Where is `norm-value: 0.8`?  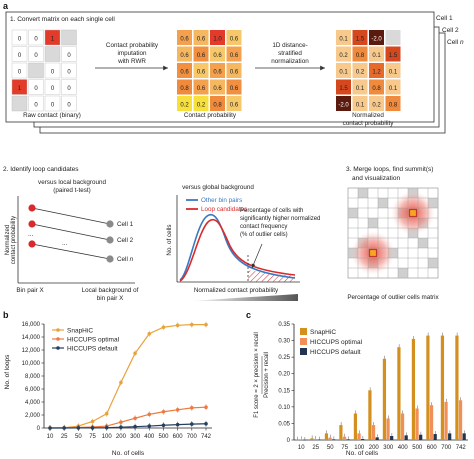 norm-value: 0.8 is located at coordinates (360, 56).